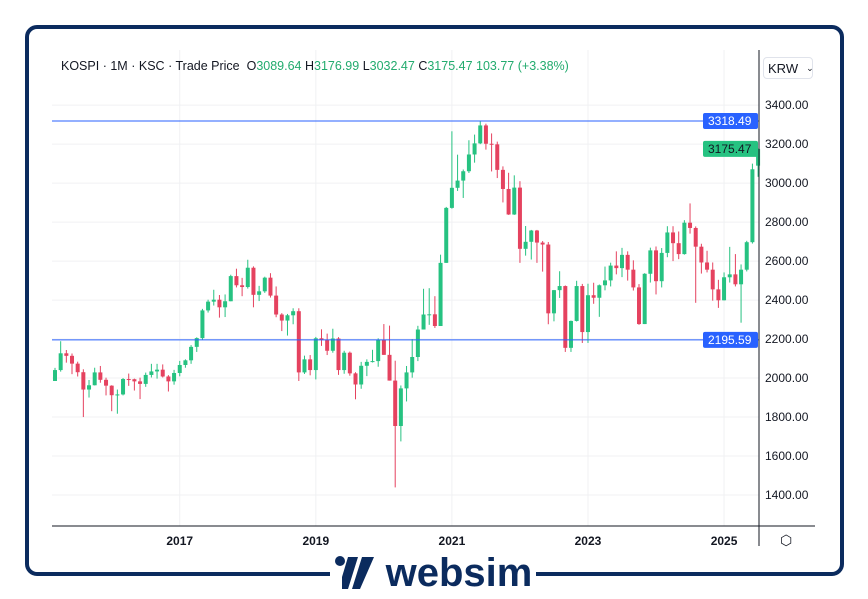  I want to click on y-tick-label: 3000.00, so click(787, 183).